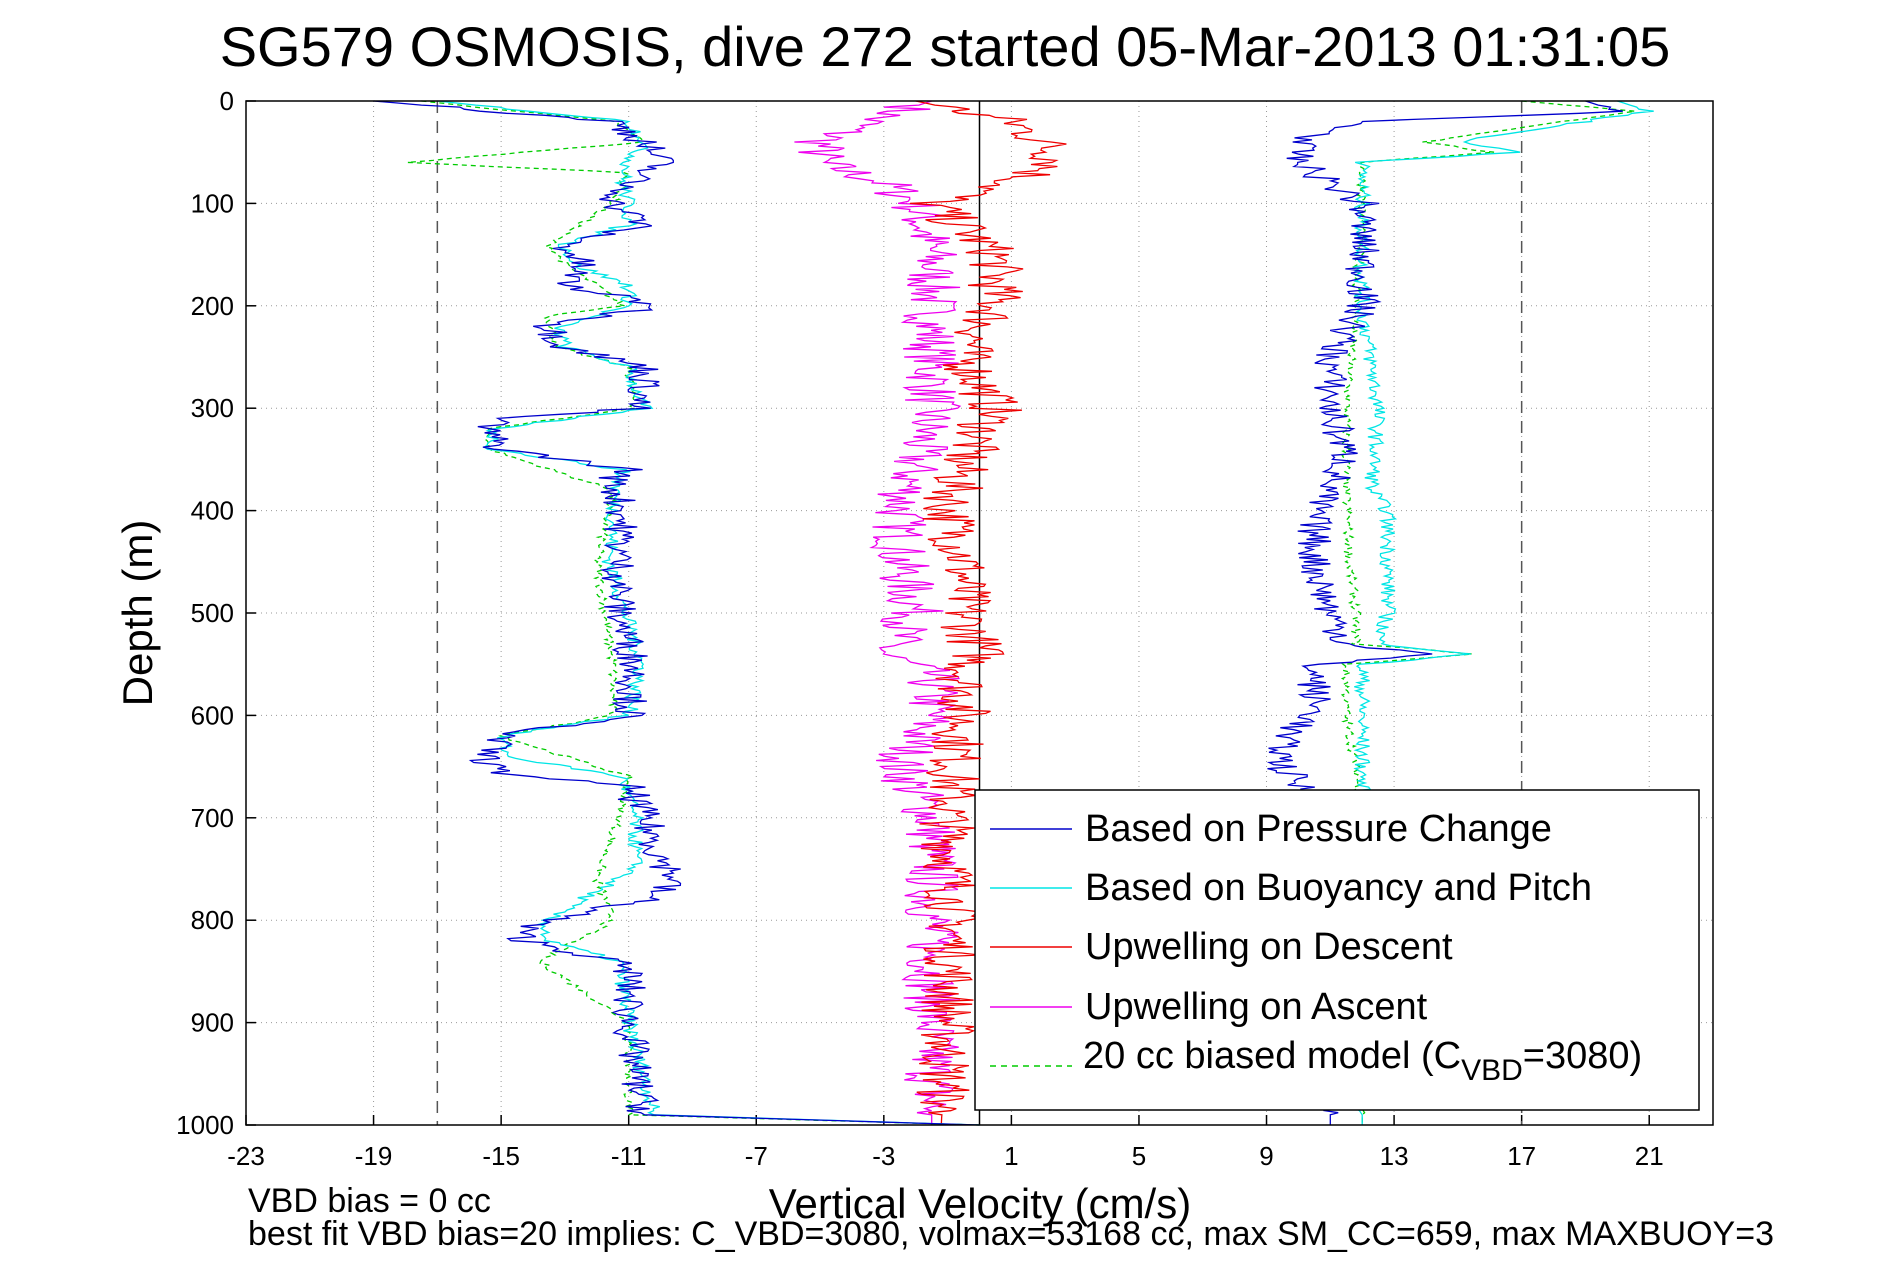  Describe the element at coordinates (1488, 612) in the screenshot. I see `trace-biased_model-ascent` at that location.